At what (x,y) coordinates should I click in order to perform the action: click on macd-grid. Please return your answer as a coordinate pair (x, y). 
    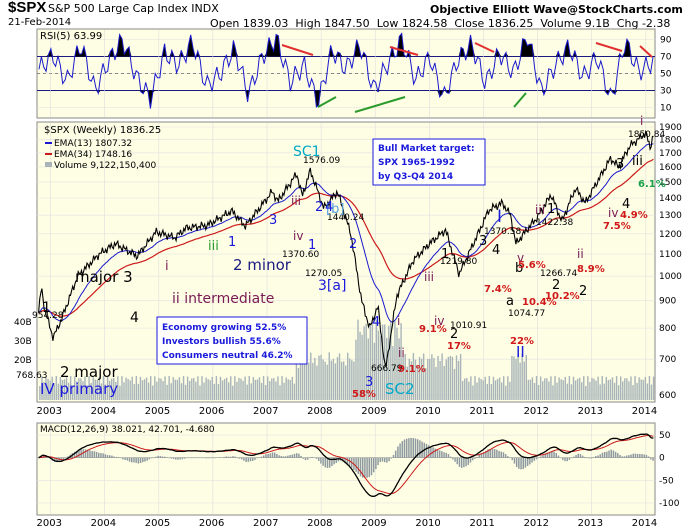
    Looking at the image, I should click on (346, 469).